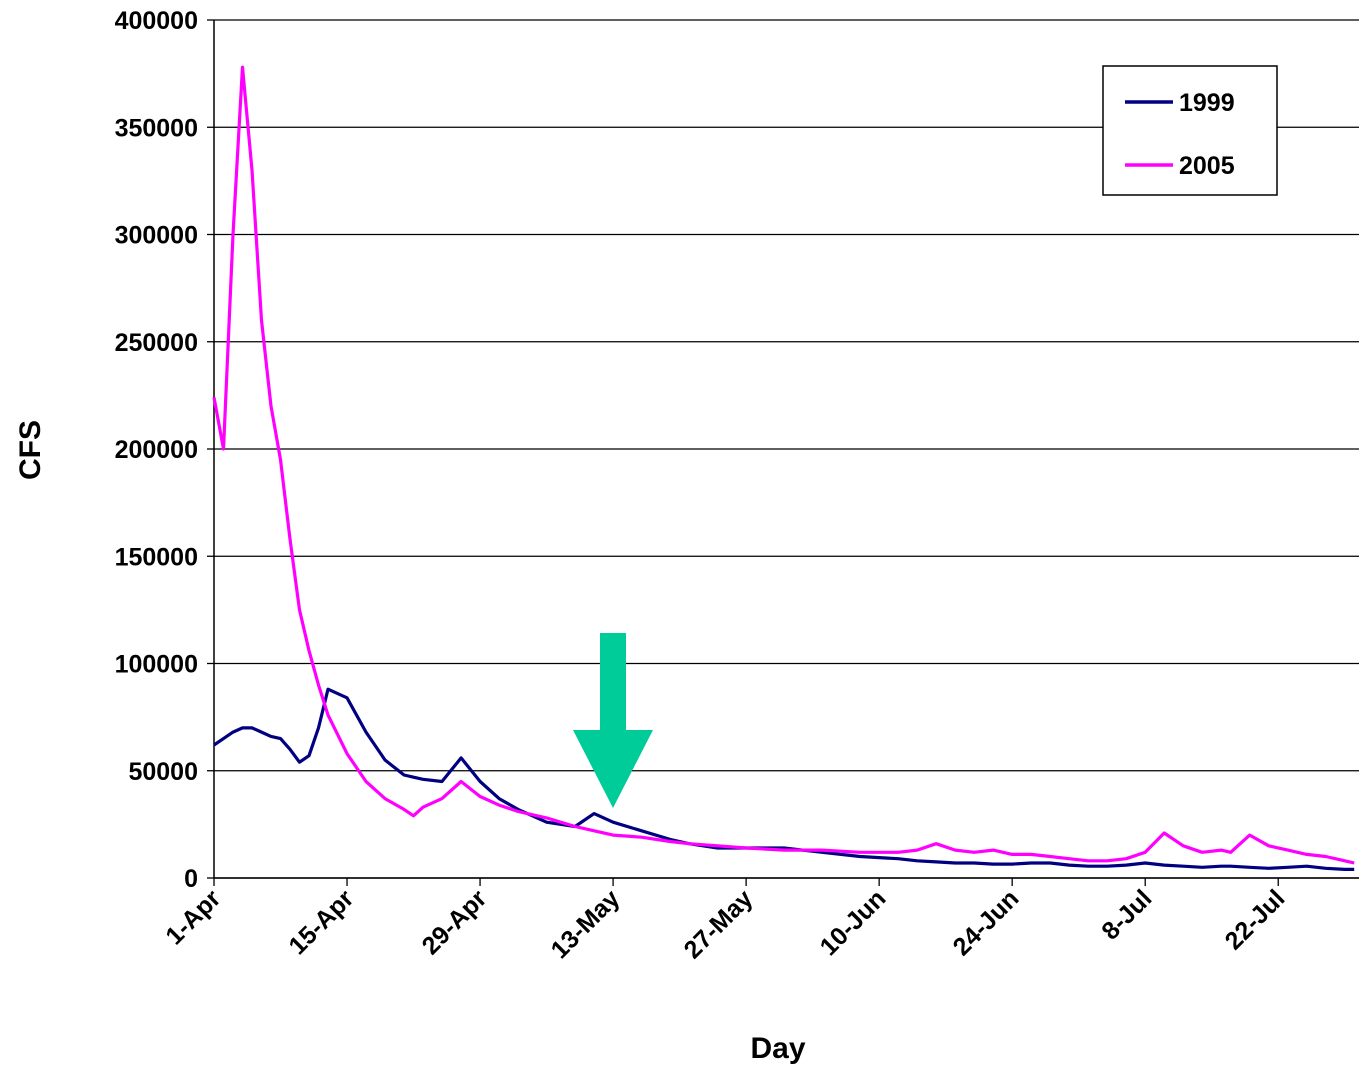 This screenshot has height=1083, width=1359. I want to click on x-tick-label: 13-May, so click(586, 924).